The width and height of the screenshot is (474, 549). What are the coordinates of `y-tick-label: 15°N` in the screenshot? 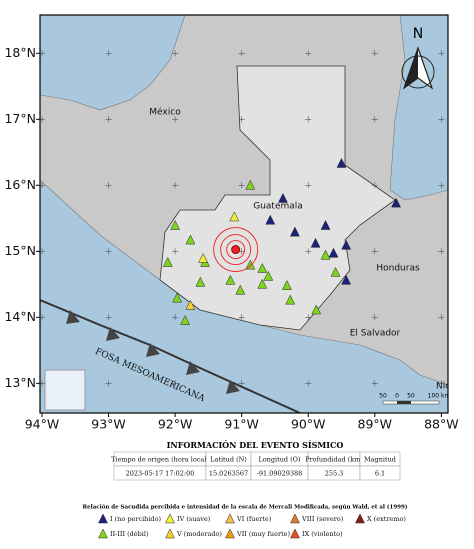 It's located at (20, 250).